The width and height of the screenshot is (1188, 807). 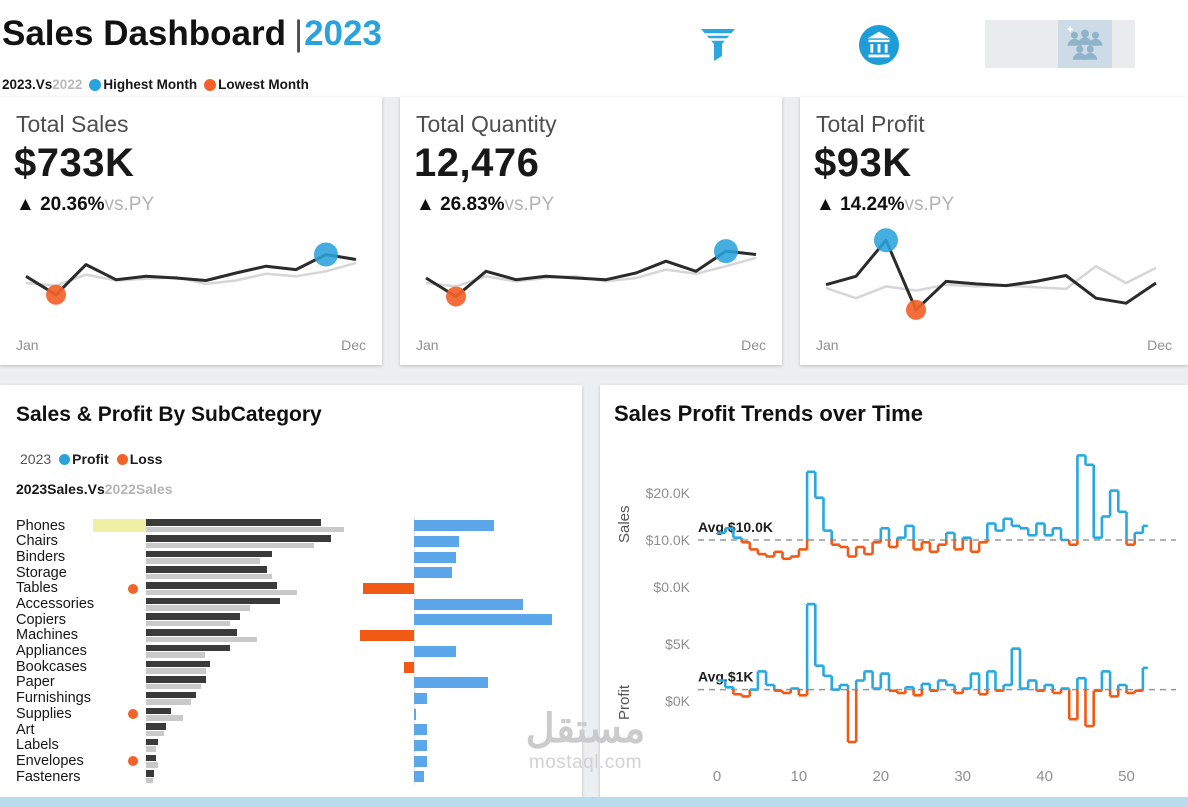 What do you see at coordinates (963, 776) in the screenshot?
I see `x-tick-label: 30` at bounding box center [963, 776].